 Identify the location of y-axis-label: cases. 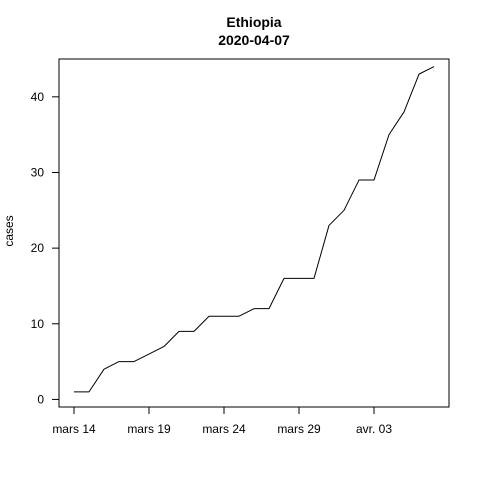
(9, 230).